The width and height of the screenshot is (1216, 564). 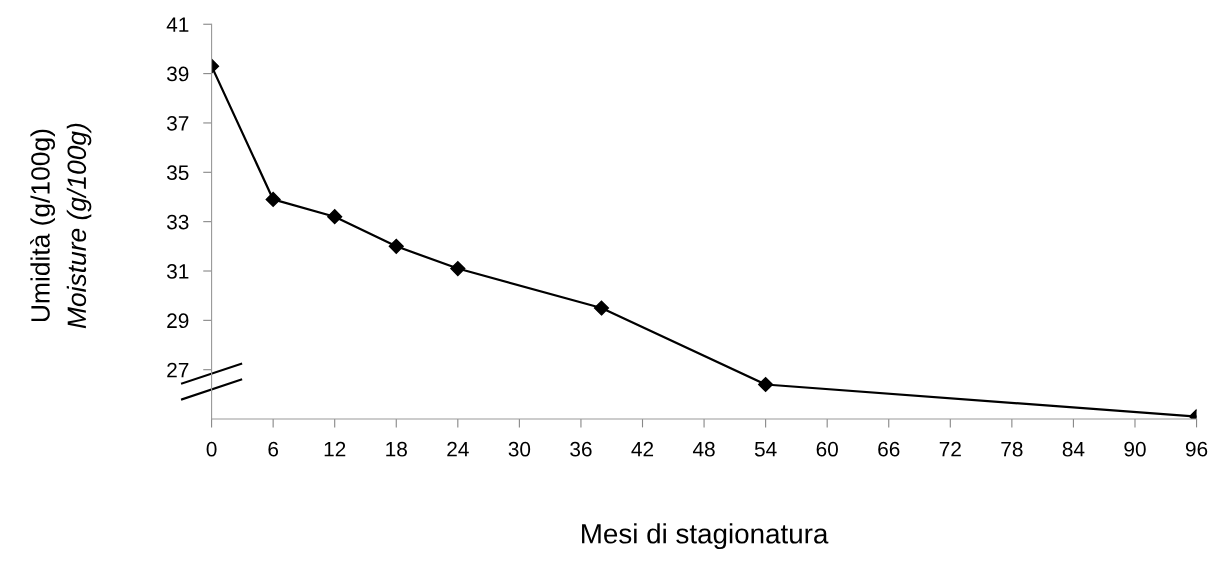 I want to click on y-axis-title: Umidità (g/100g) Moisture (g/100g), so click(x=61, y=226).